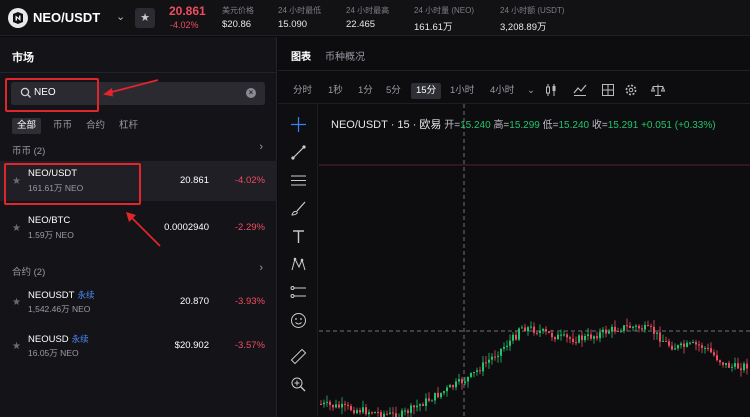 Image resolution: width=750 pixels, height=417 pixels. What do you see at coordinates (345, 57) in the screenshot?
I see `tab-coin-overview: 币种概况` at bounding box center [345, 57].